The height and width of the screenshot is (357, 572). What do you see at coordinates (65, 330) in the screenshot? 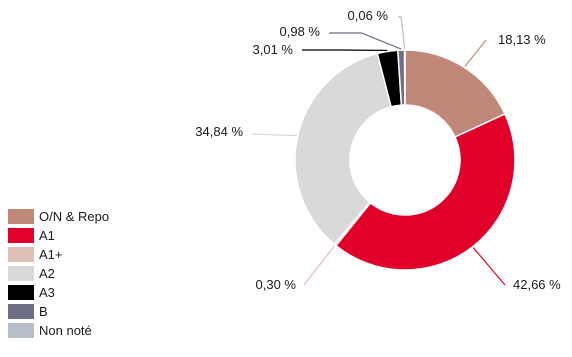
I see `legend-label-non-not: Non noté` at bounding box center [65, 330].